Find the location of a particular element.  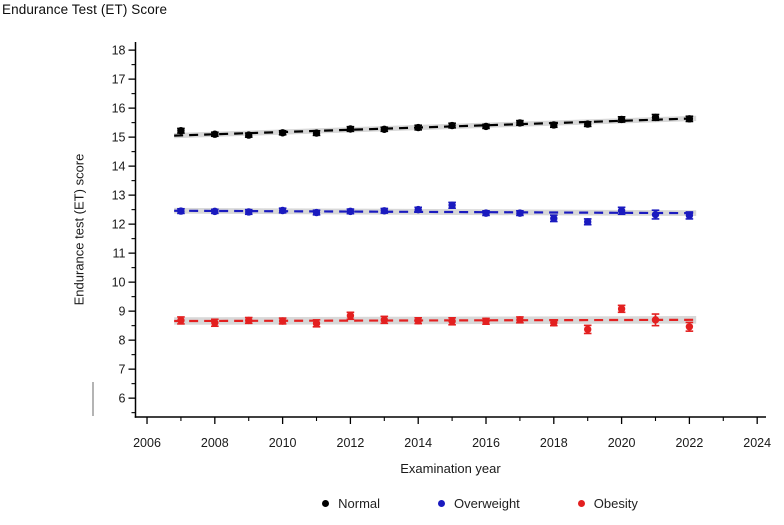

data-point-normal-2014 is located at coordinates (418, 127).